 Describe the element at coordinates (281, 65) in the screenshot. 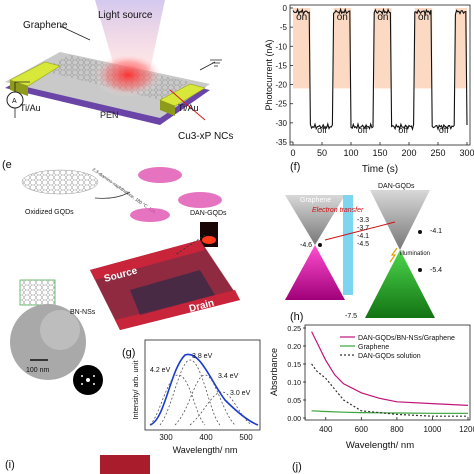

I see `b-ytick-label: -15` at that location.